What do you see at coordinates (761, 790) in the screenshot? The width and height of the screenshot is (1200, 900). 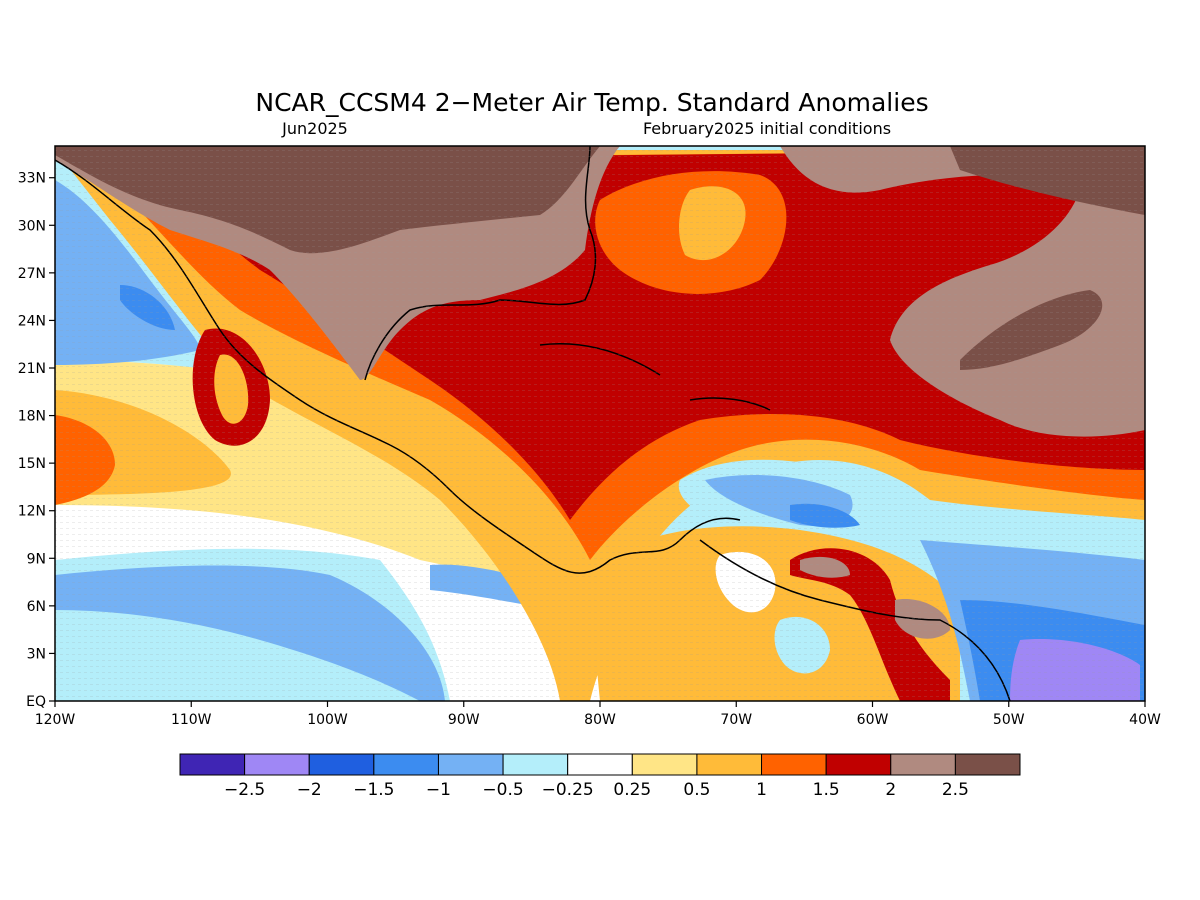 I see `colorbar-label: 1` at bounding box center [761, 790].